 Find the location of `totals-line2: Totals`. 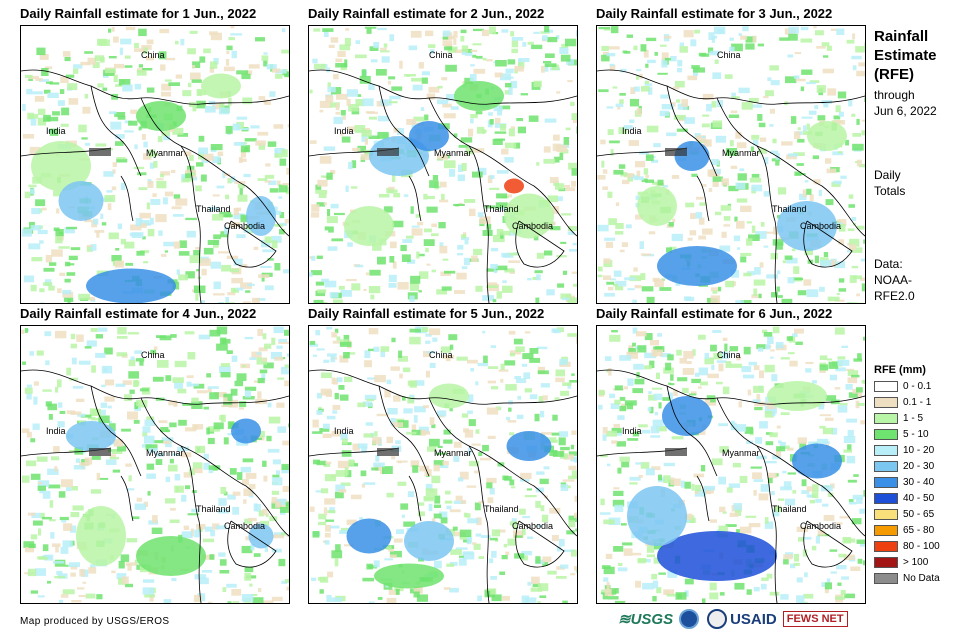

totals-line2: Totals is located at coordinates (890, 191).